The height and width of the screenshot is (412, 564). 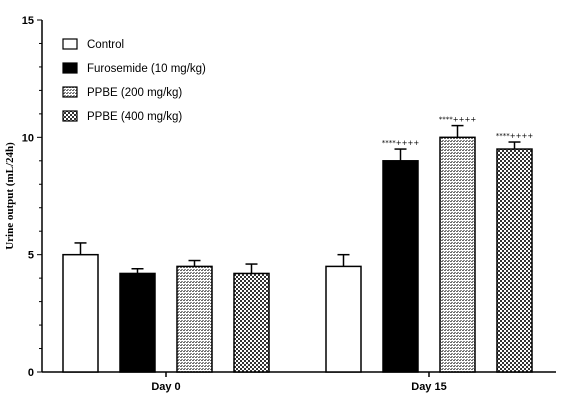 I want to click on legend-label: PPBE (200 mg/kg), so click(x=134, y=93).